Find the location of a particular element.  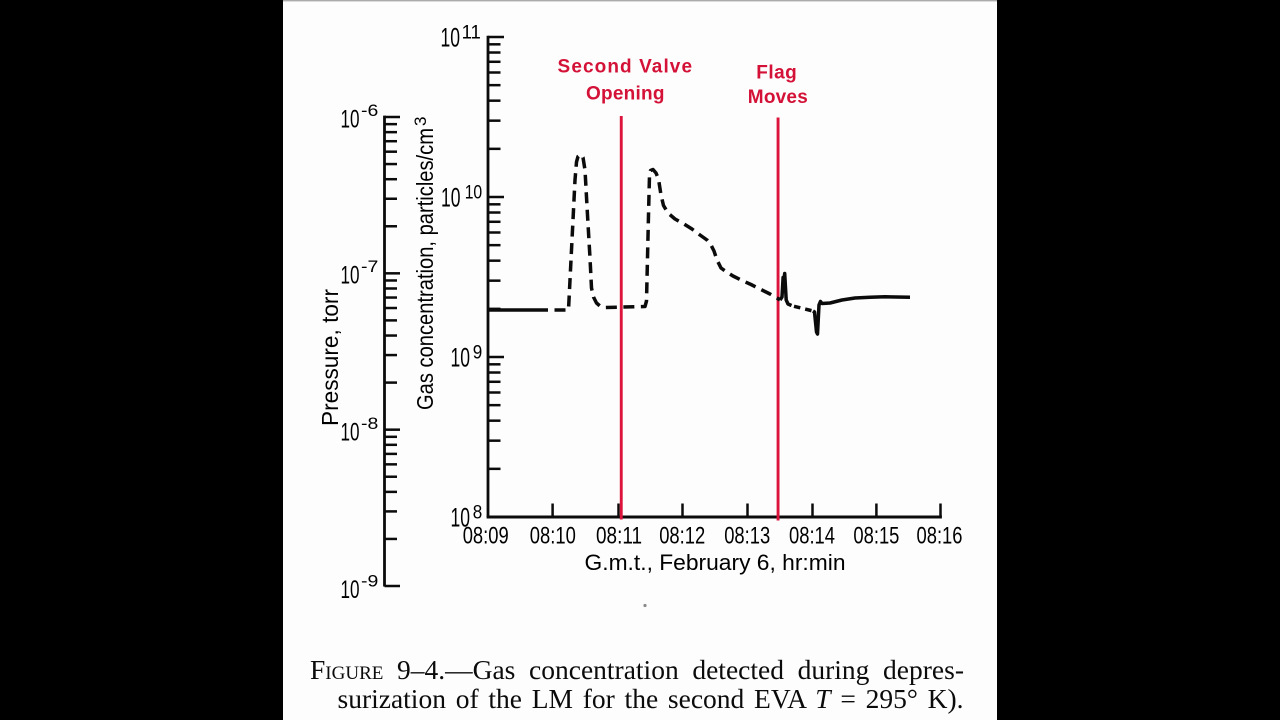

svg-text: -8 is located at coordinates (369, 423).